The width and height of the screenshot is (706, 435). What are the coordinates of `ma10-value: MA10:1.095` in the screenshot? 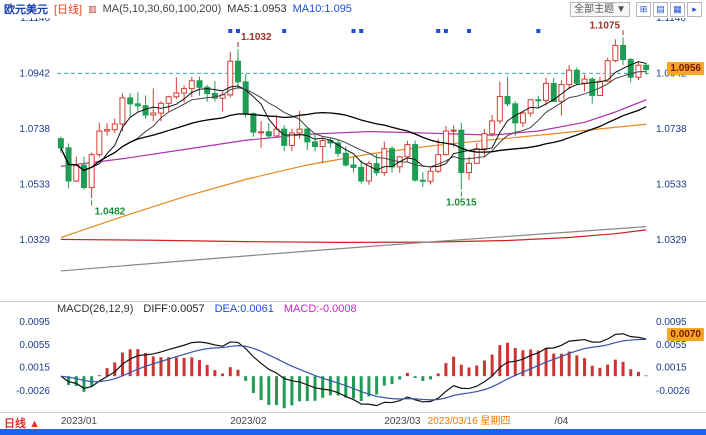 It's located at (322, 9).